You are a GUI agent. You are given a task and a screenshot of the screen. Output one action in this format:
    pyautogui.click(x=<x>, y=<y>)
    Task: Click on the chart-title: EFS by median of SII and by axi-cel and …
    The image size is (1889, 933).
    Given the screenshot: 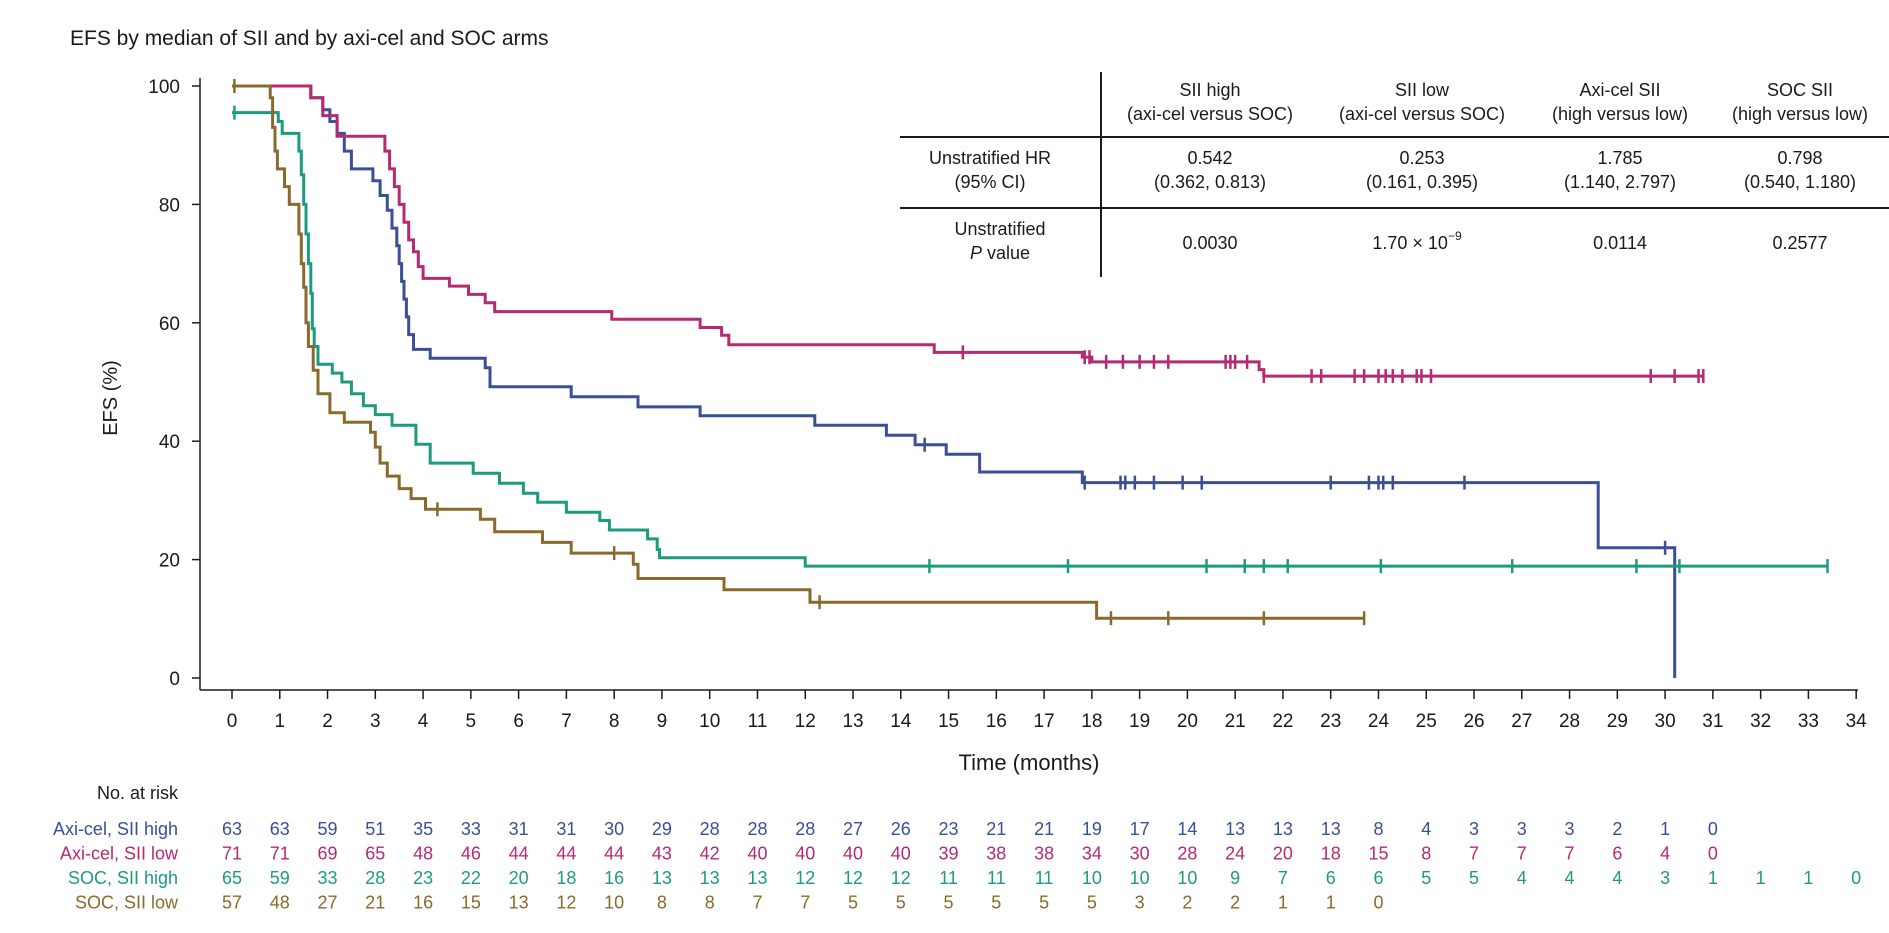 What is the action you would take?
    pyautogui.click(x=309, y=38)
    